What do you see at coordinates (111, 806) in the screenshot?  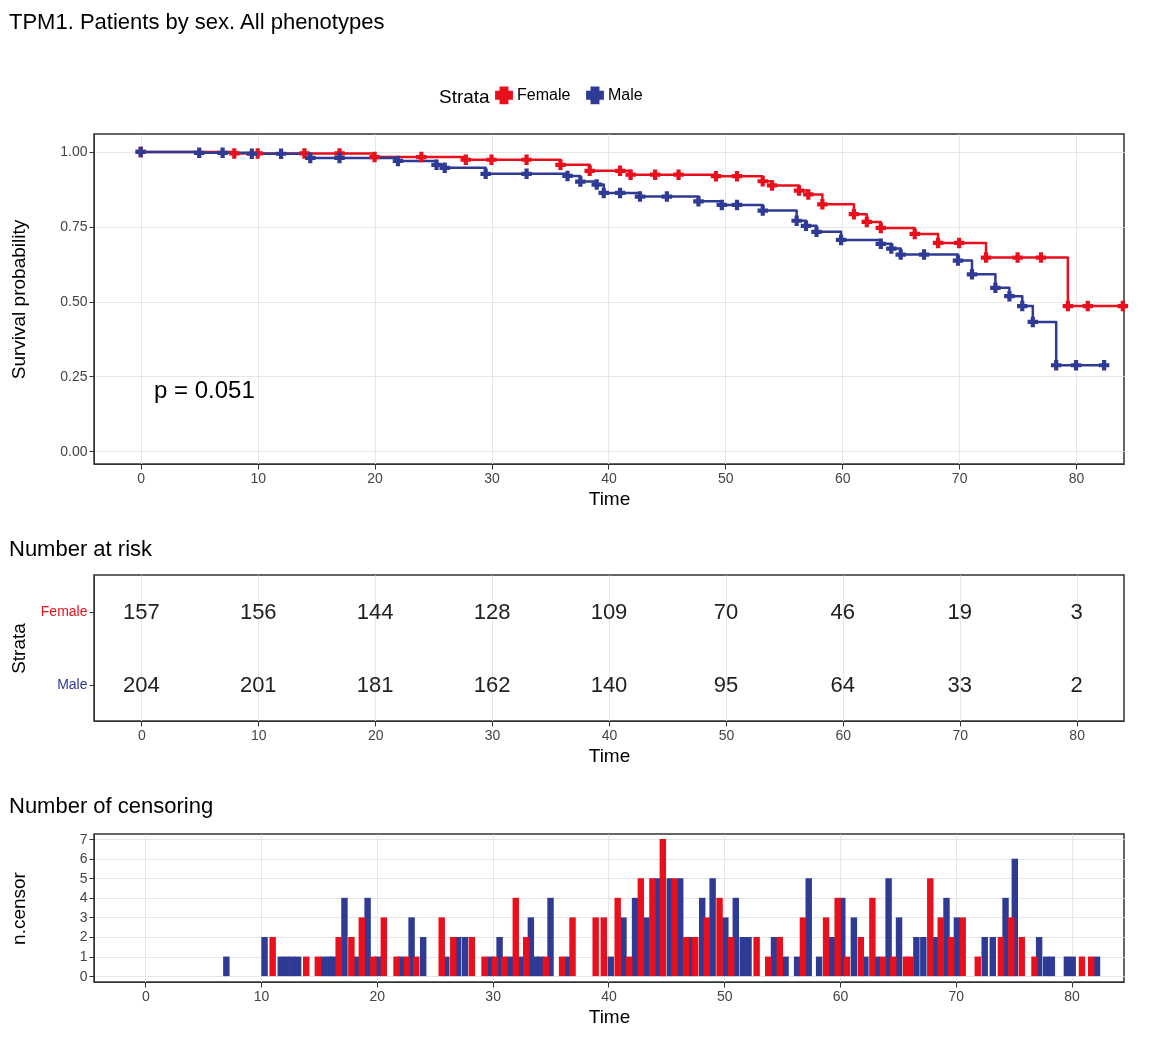 I see `chart-title: Number of censoring` at bounding box center [111, 806].